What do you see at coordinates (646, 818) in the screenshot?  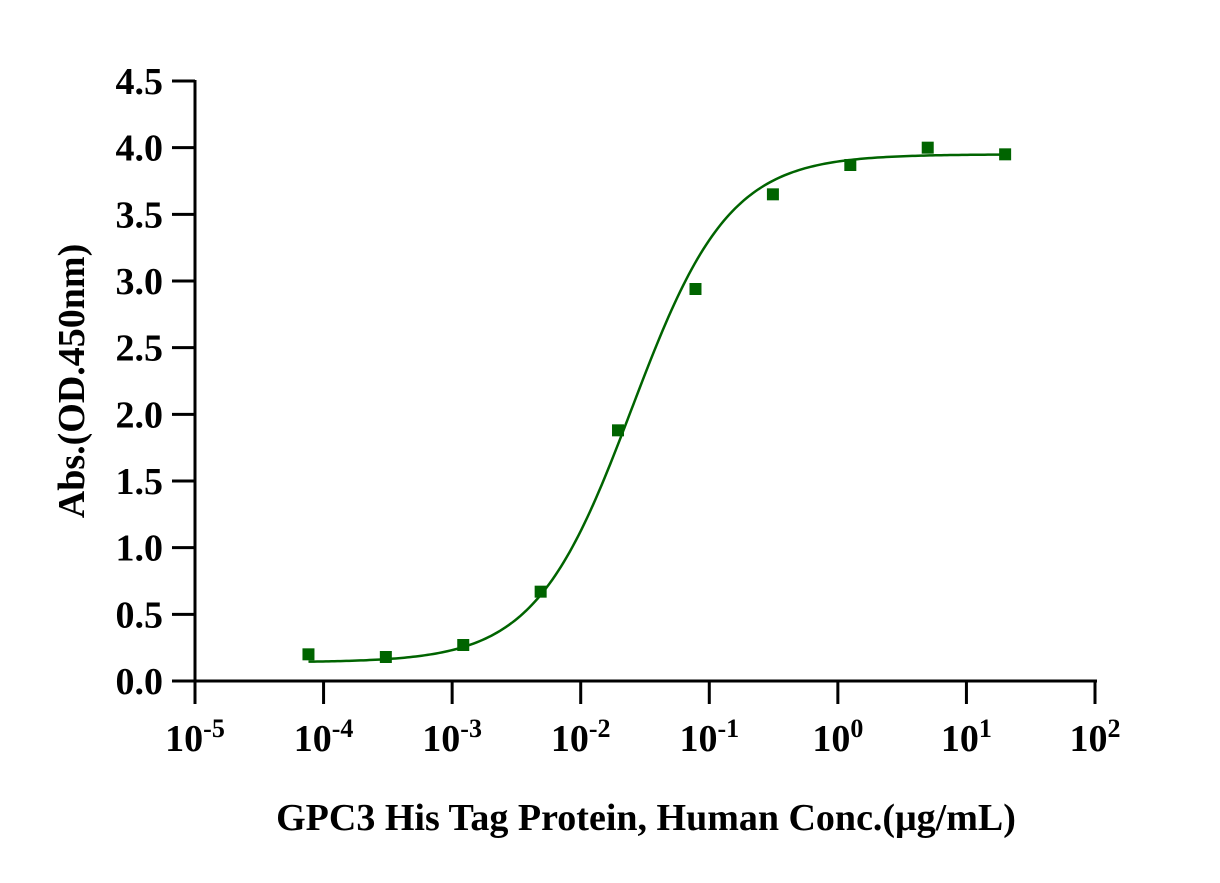 I see `x-axis-title: GPC3 His Tag Protein, Human Conc.(μg/mL)` at bounding box center [646, 818].